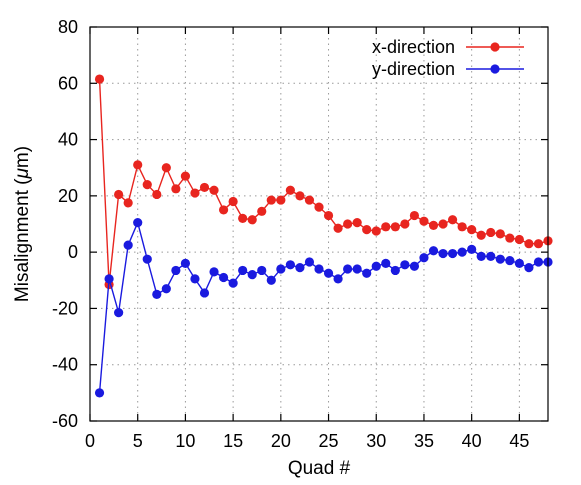 The image size is (581, 485). Describe the element at coordinates (22, 240) in the screenshot. I see `y-axis-title-prefix: Misalignment (` at that location.